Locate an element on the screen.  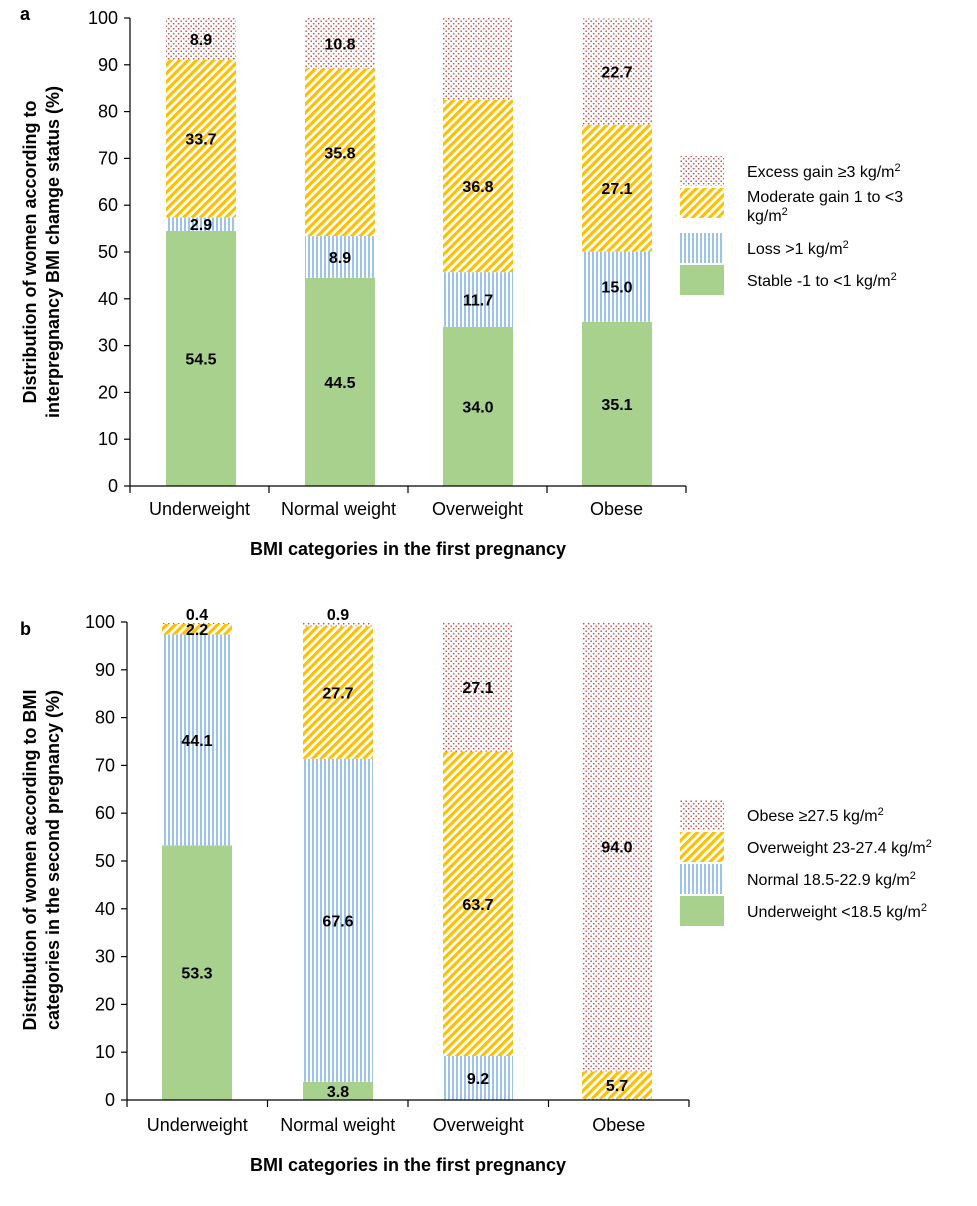
data-label: 5.7 is located at coordinates (617, 1086).